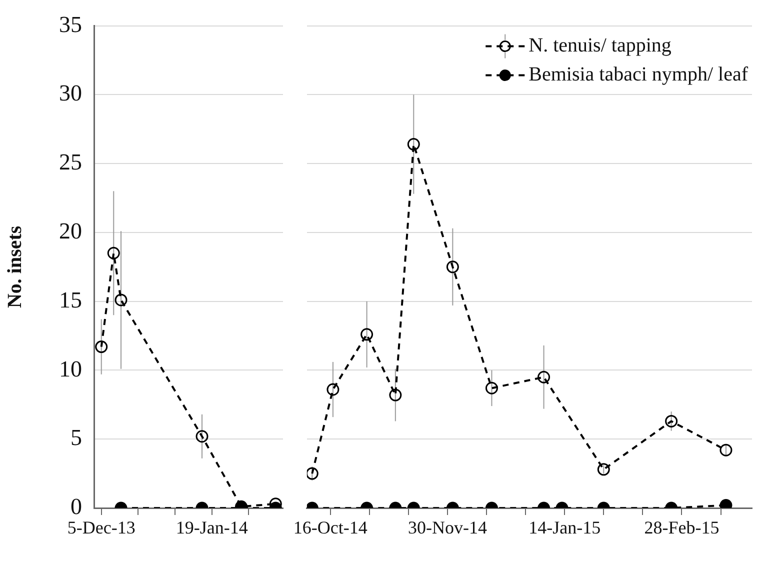 The image size is (759, 562). I want to click on x-tick-label: 30-Nov-14, so click(447, 528).